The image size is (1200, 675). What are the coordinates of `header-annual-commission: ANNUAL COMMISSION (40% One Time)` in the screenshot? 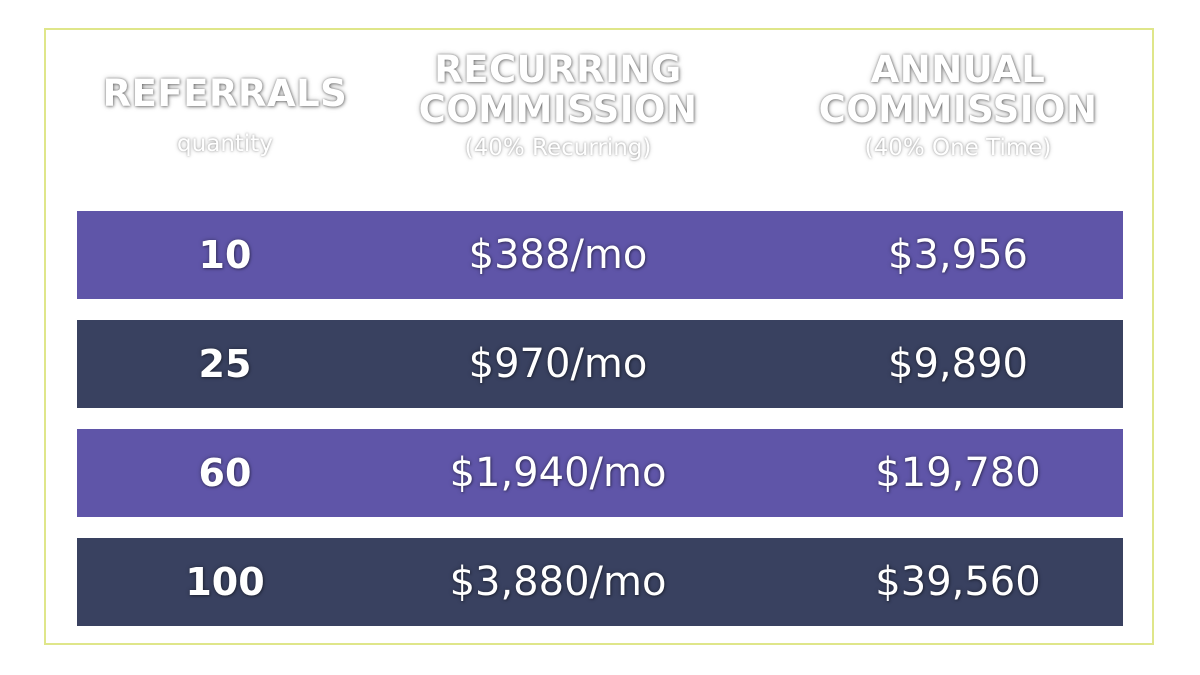 It's located at (958, 106).